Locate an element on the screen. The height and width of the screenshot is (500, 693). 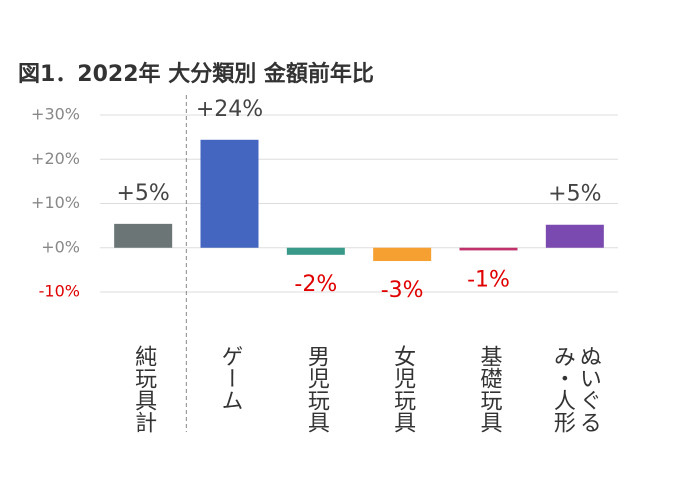
y-tick-label: -10% is located at coordinates (59, 291).